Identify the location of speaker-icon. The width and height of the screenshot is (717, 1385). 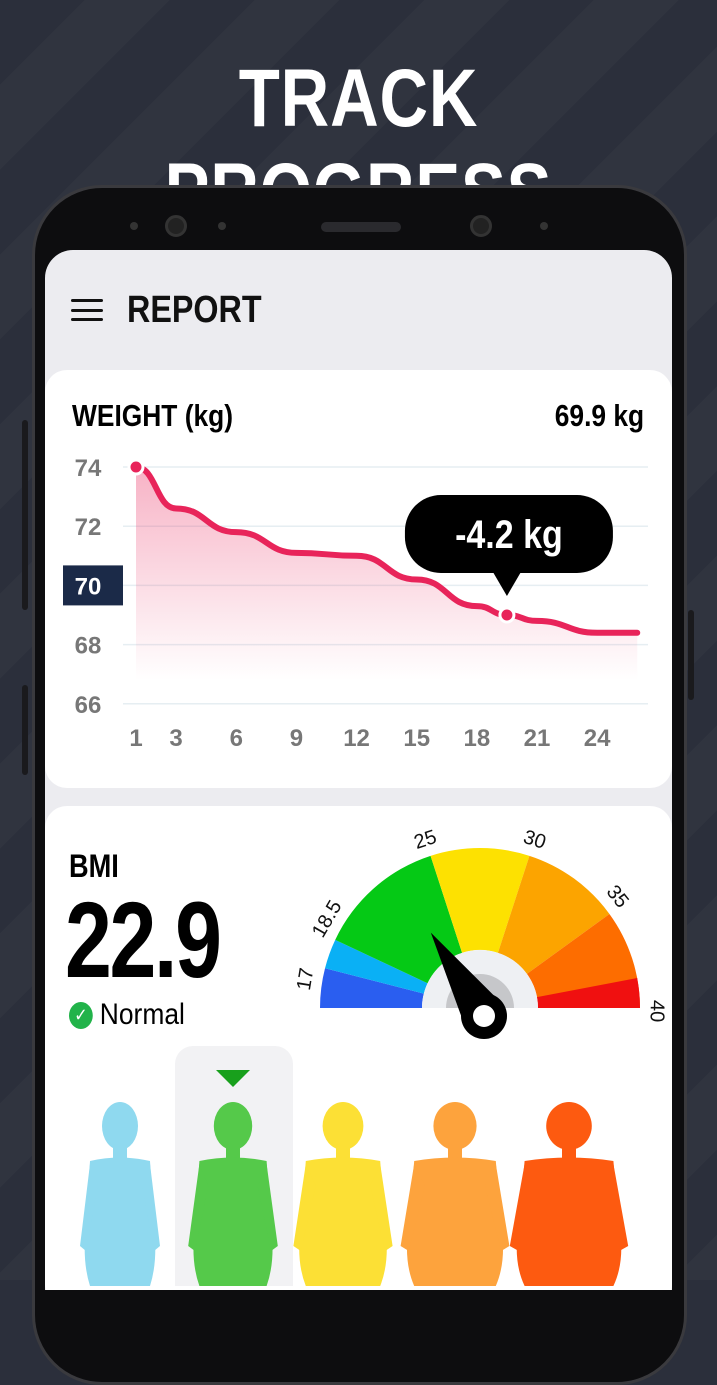
(361, 227).